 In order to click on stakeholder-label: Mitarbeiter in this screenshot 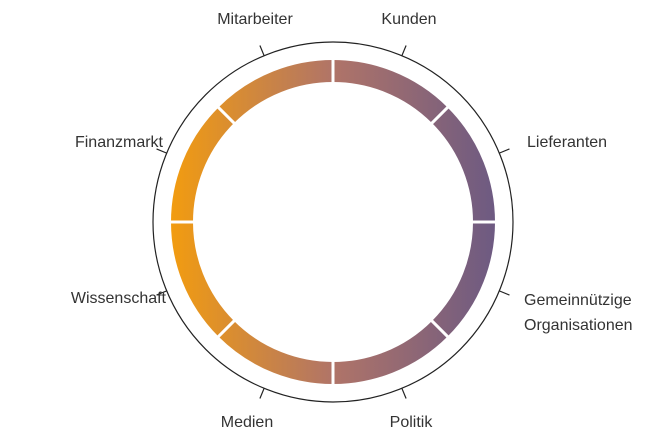, I will do `click(255, 19)`.